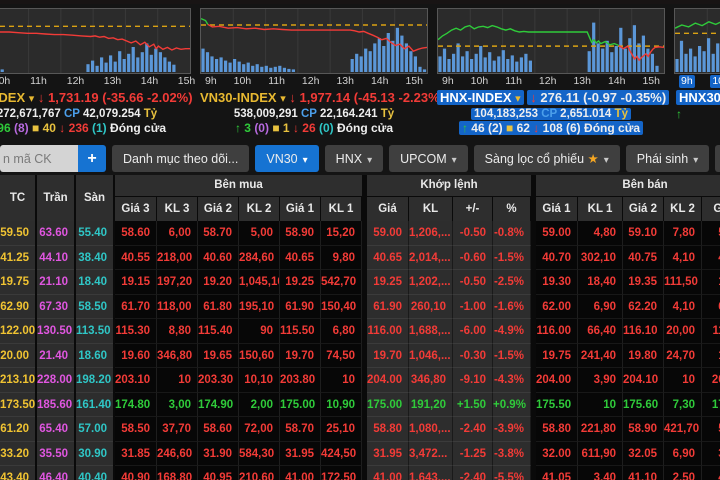 The image size is (720, 480). I want to click on toolbar-button-6: Chứng quyền▾, so click(717, 158).